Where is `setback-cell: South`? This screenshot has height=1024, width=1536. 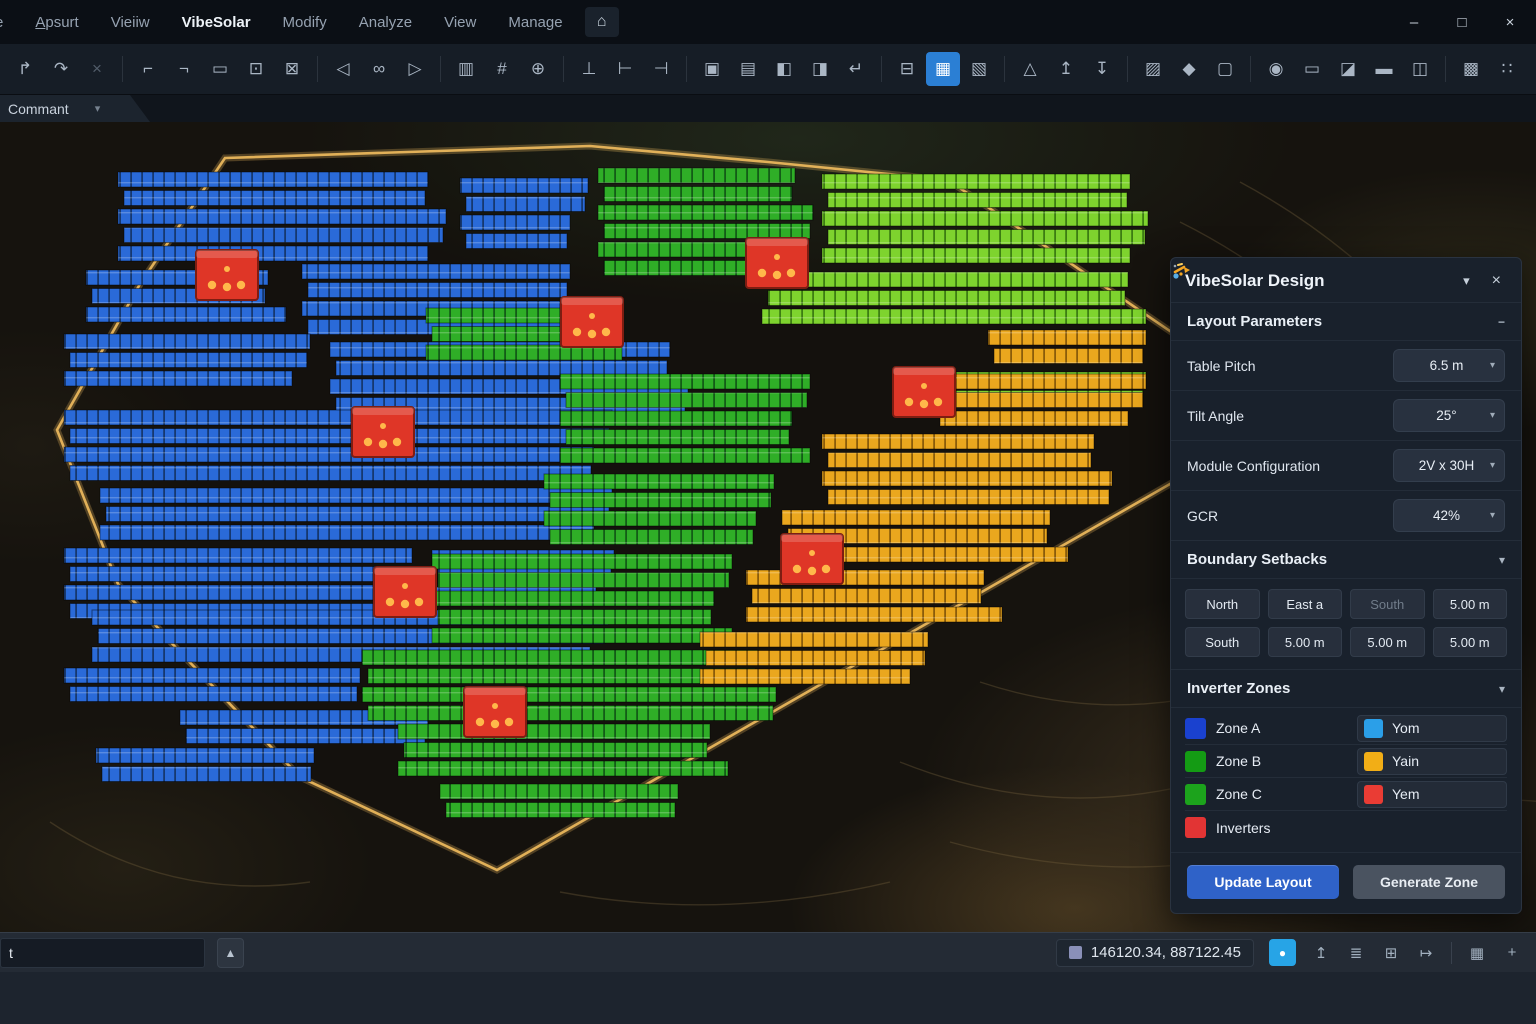
setback-cell: South is located at coordinates (1222, 642).